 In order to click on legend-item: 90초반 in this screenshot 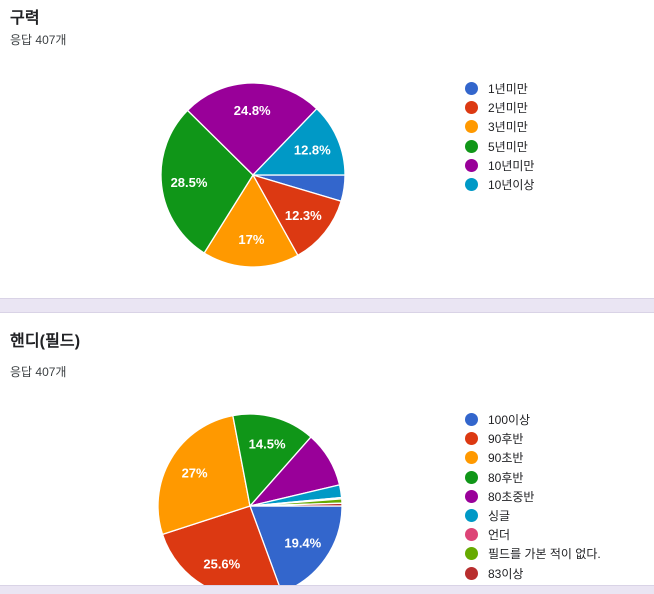, I will do `click(533, 457)`.